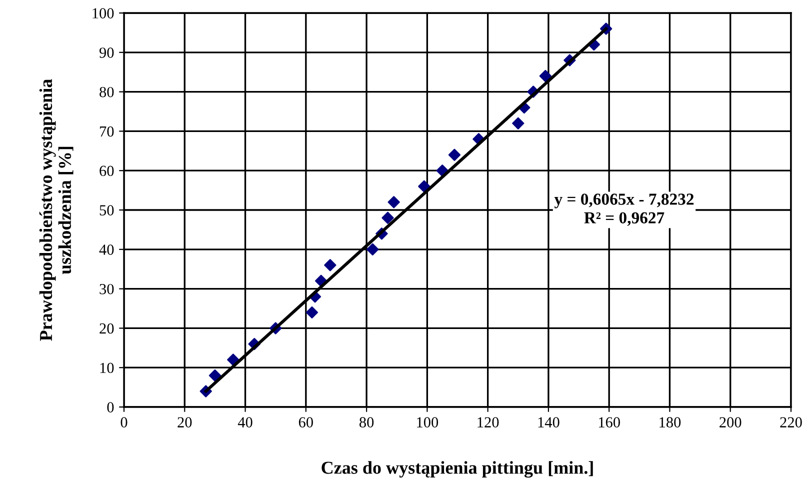  Describe the element at coordinates (305, 422) in the screenshot. I see `x-tick-label: 60` at that location.